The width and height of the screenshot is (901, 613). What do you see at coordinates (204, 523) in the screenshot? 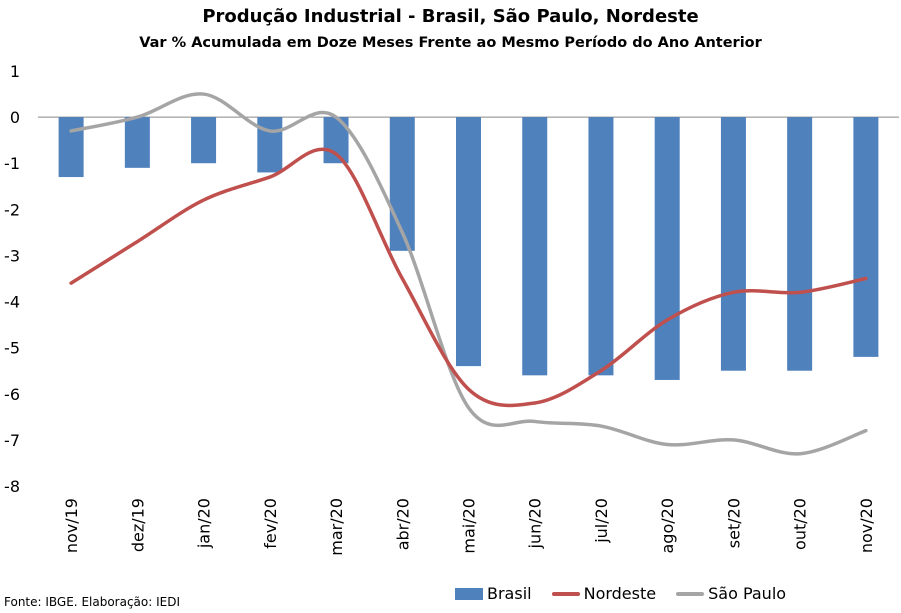
I see `x-tick-label: jan/20` at bounding box center [204, 523].